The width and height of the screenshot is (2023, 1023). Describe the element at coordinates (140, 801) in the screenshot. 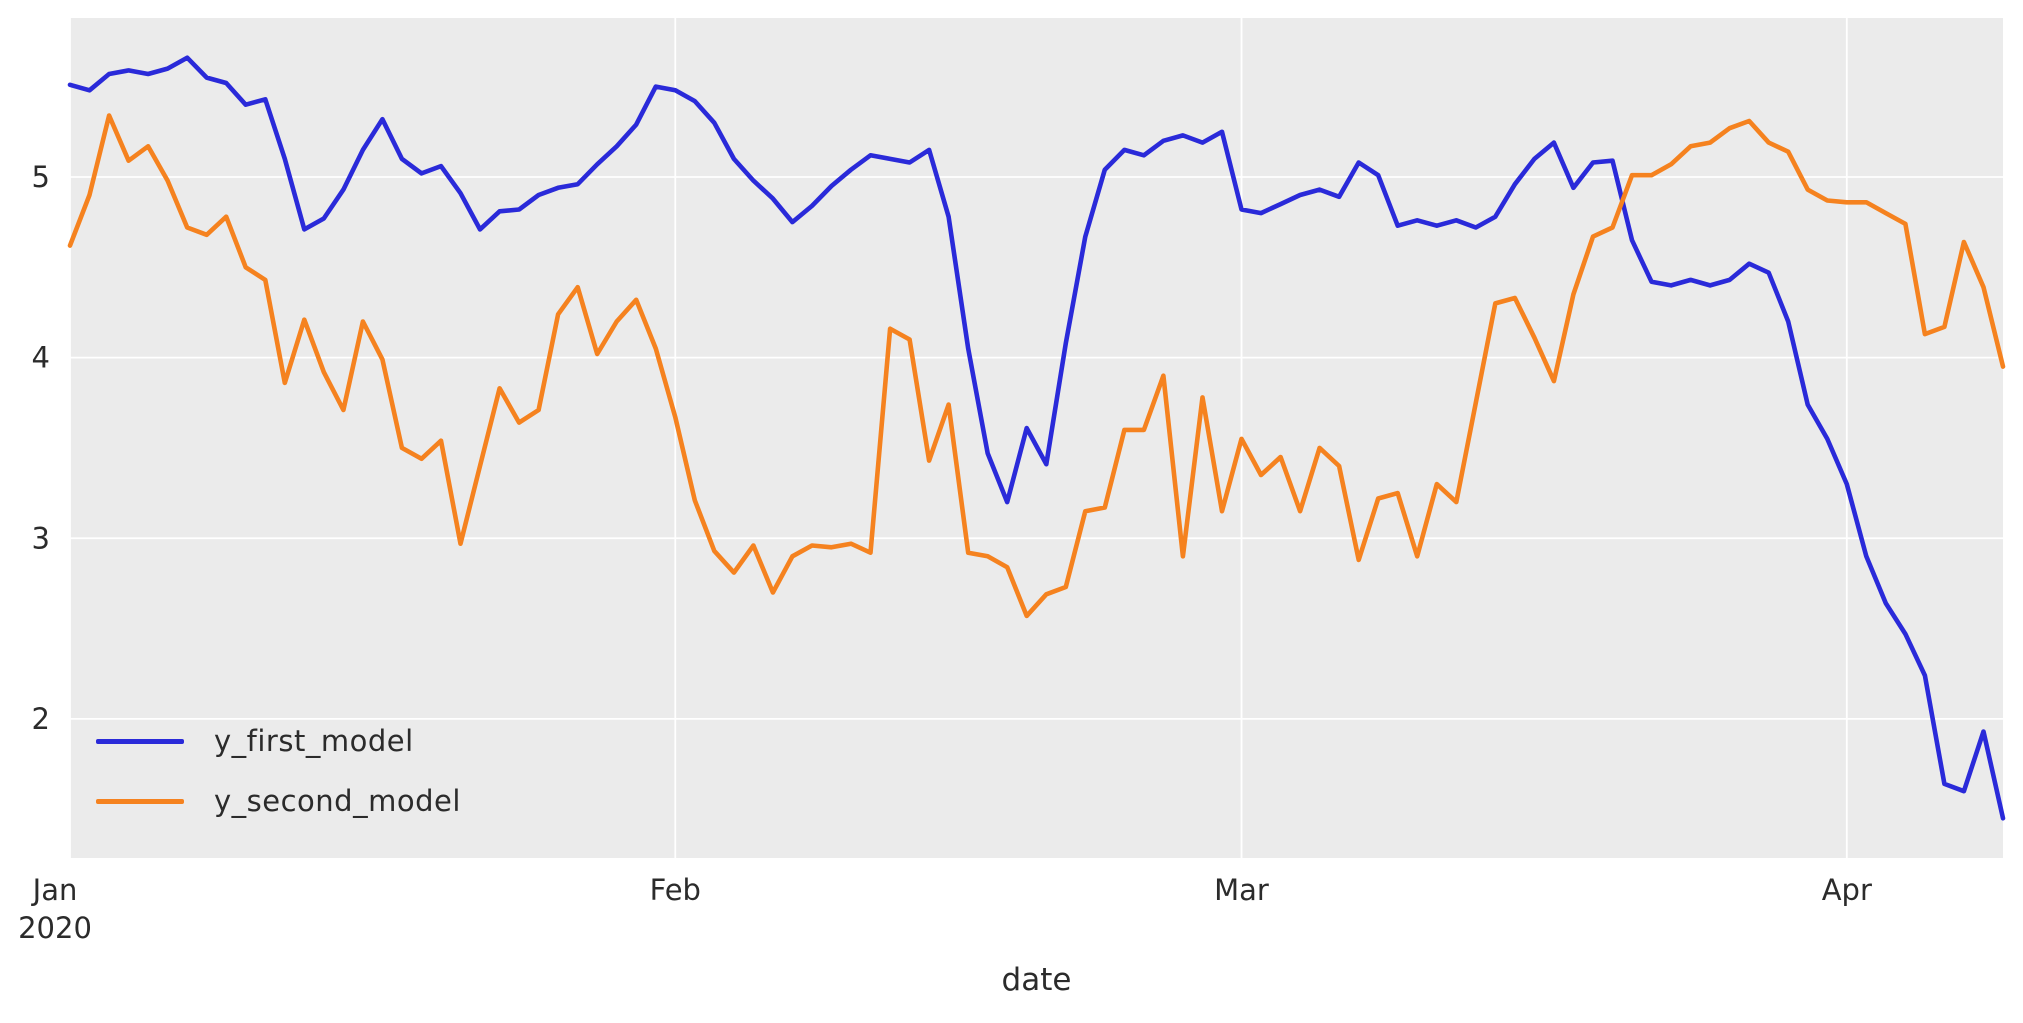

I see `legend-line-second-model` at that location.